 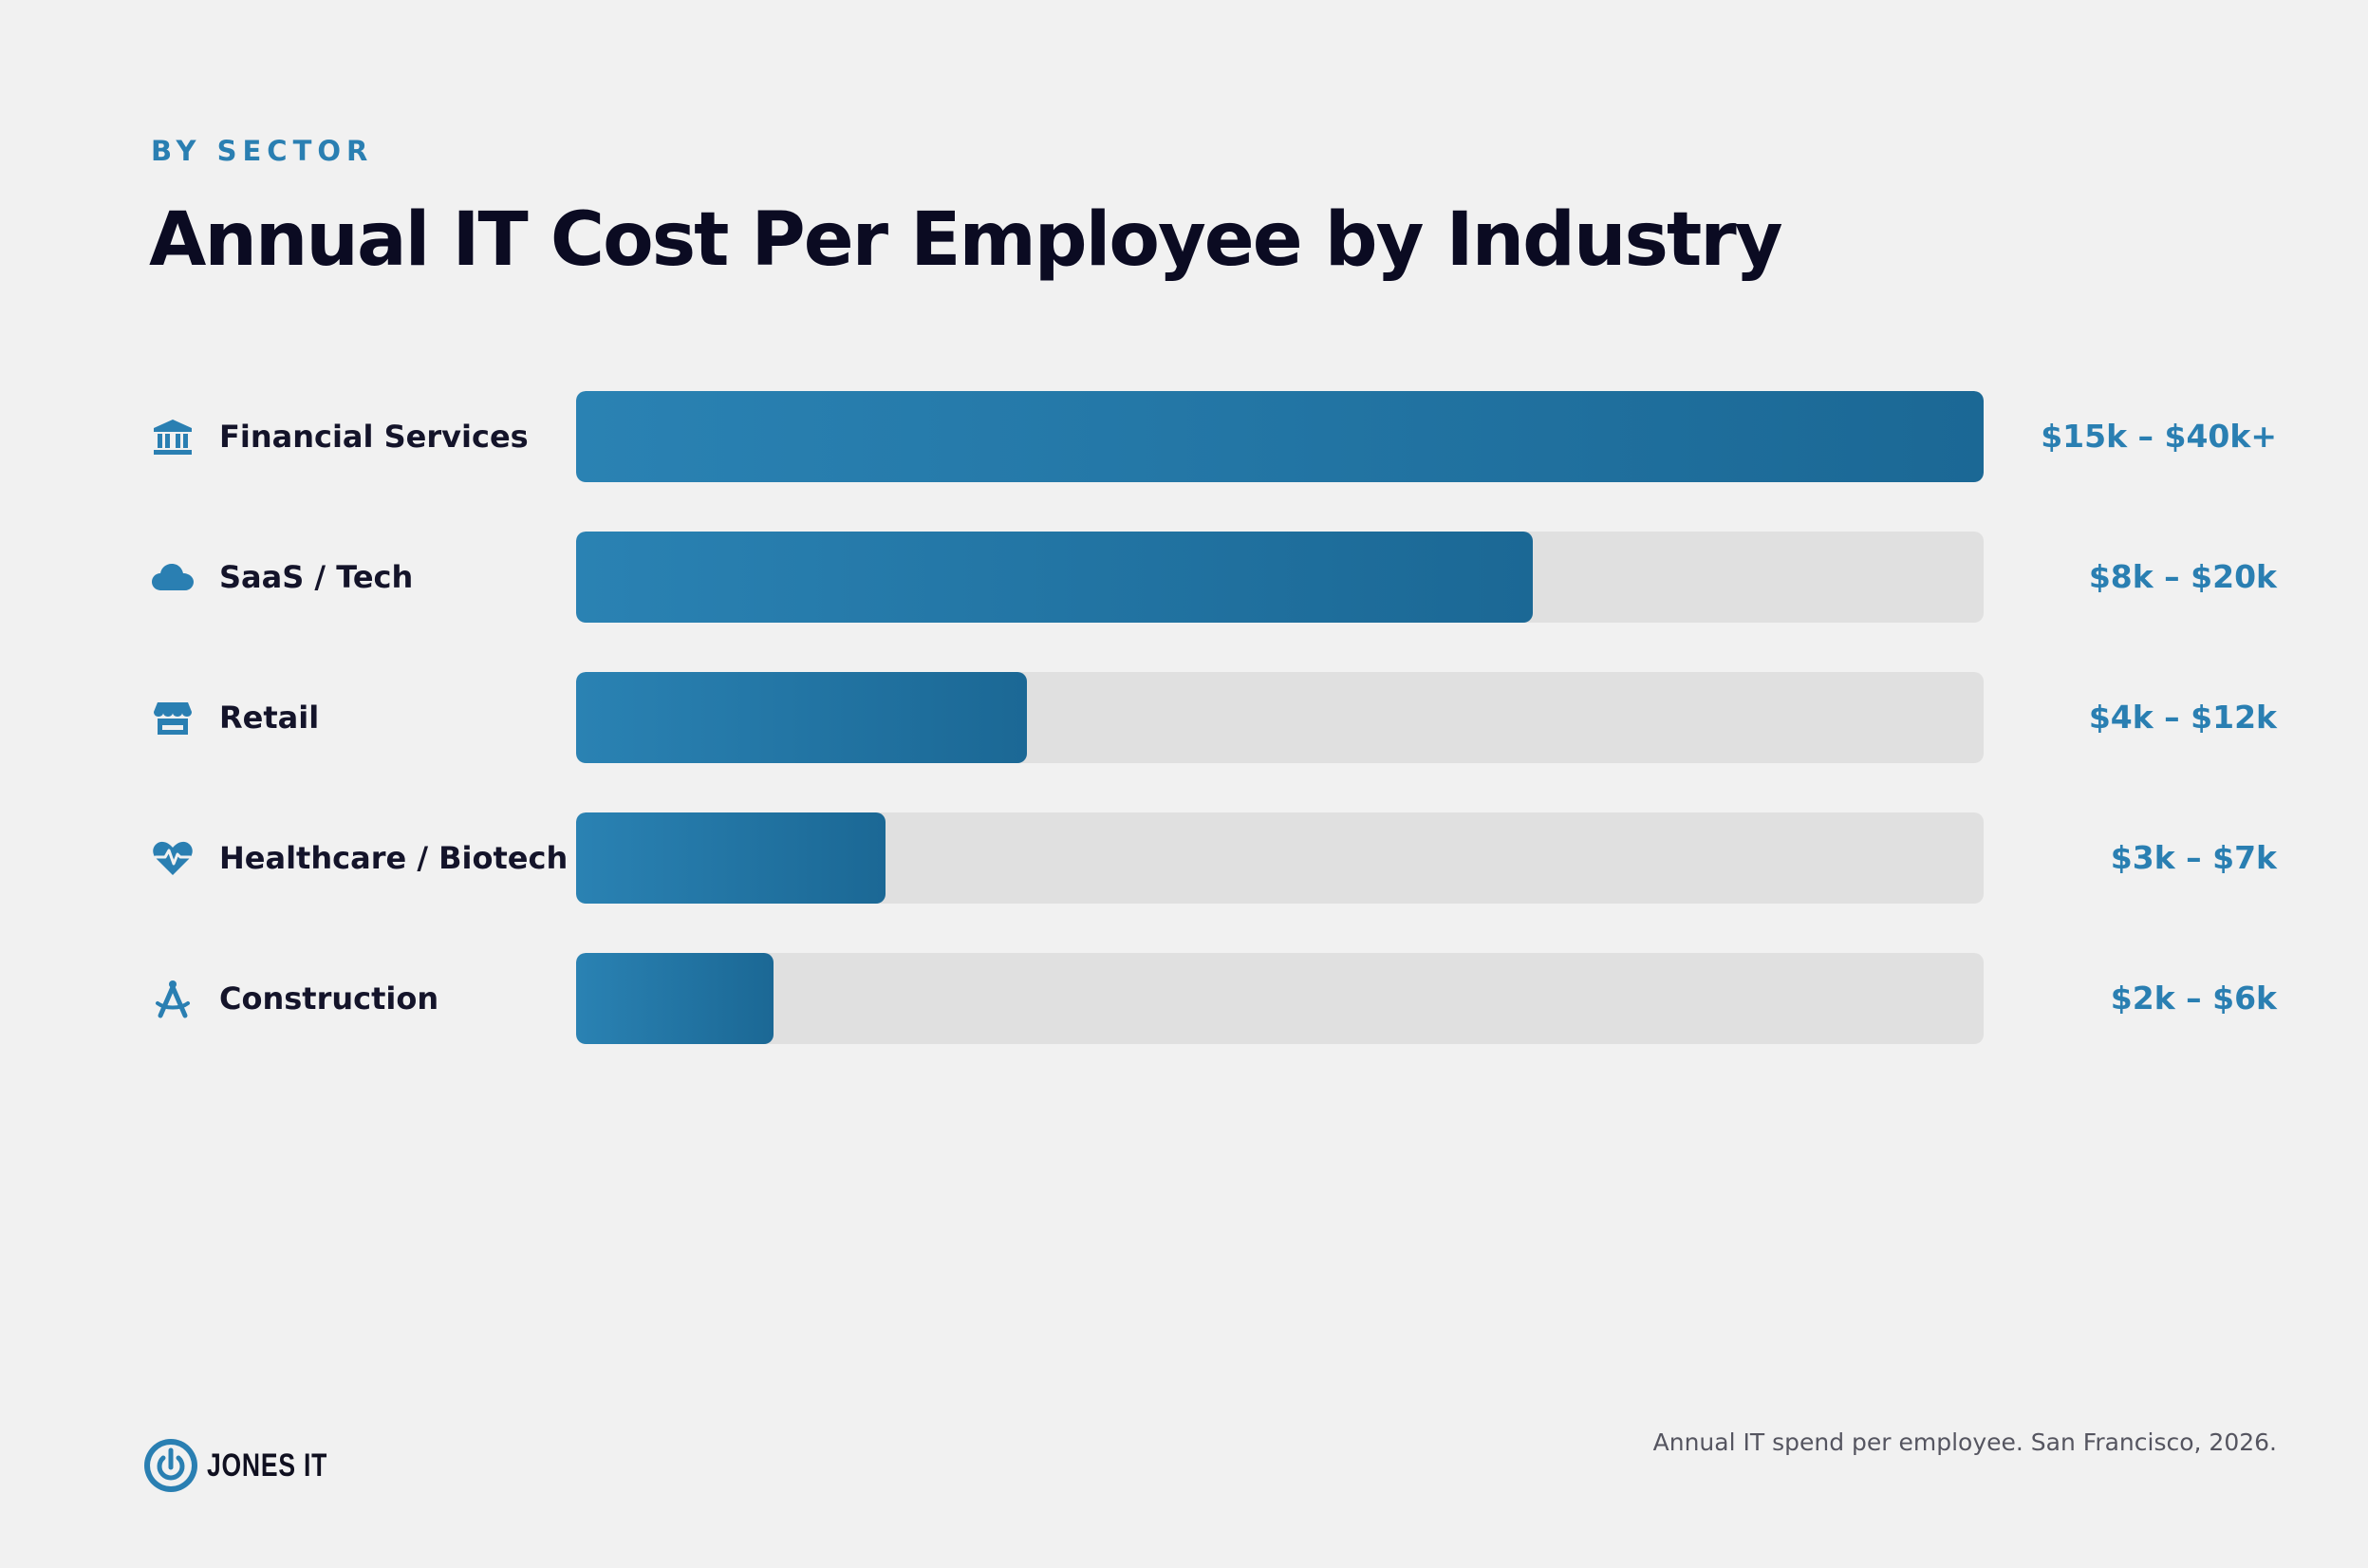 What do you see at coordinates (329, 999) in the screenshot?
I see `category-label: Construction` at bounding box center [329, 999].